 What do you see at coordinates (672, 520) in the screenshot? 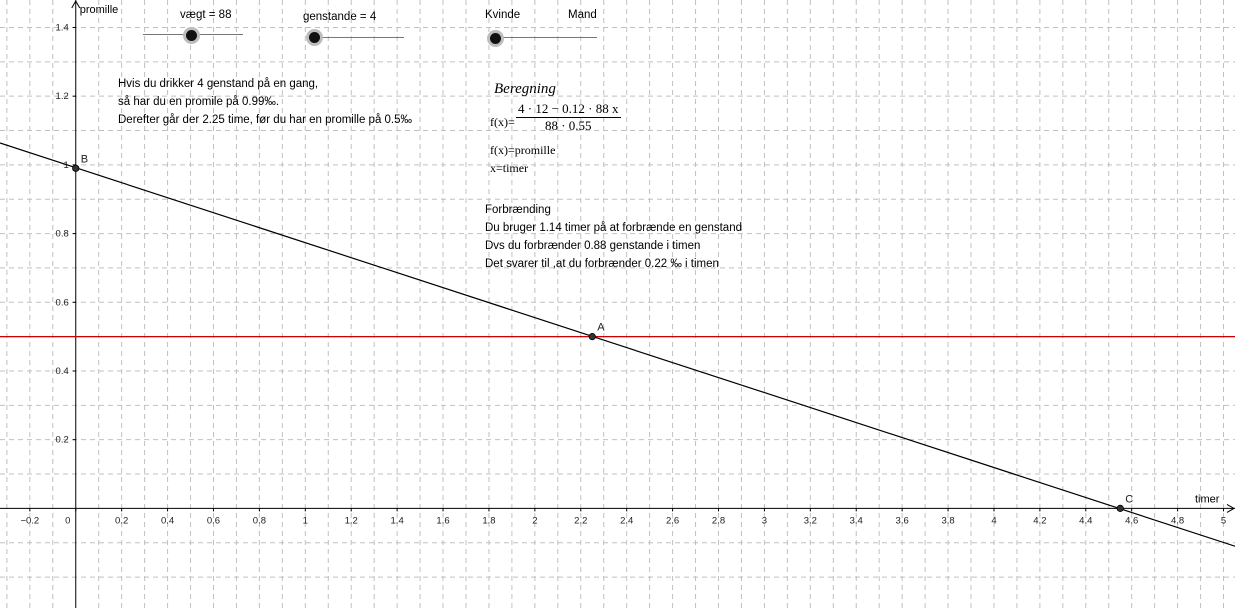
I see `x-tick-label: 2.6` at bounding box center [672, 520].